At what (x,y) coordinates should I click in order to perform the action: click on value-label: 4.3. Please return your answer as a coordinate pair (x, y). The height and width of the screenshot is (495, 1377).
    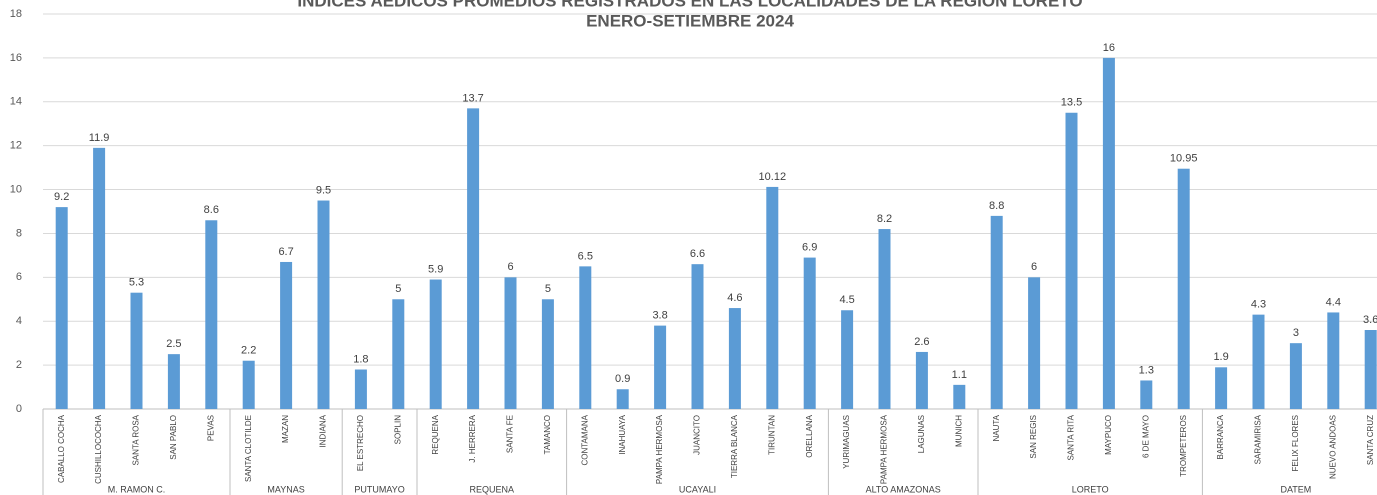
    Looking at the image, I should click on (1258, 305).